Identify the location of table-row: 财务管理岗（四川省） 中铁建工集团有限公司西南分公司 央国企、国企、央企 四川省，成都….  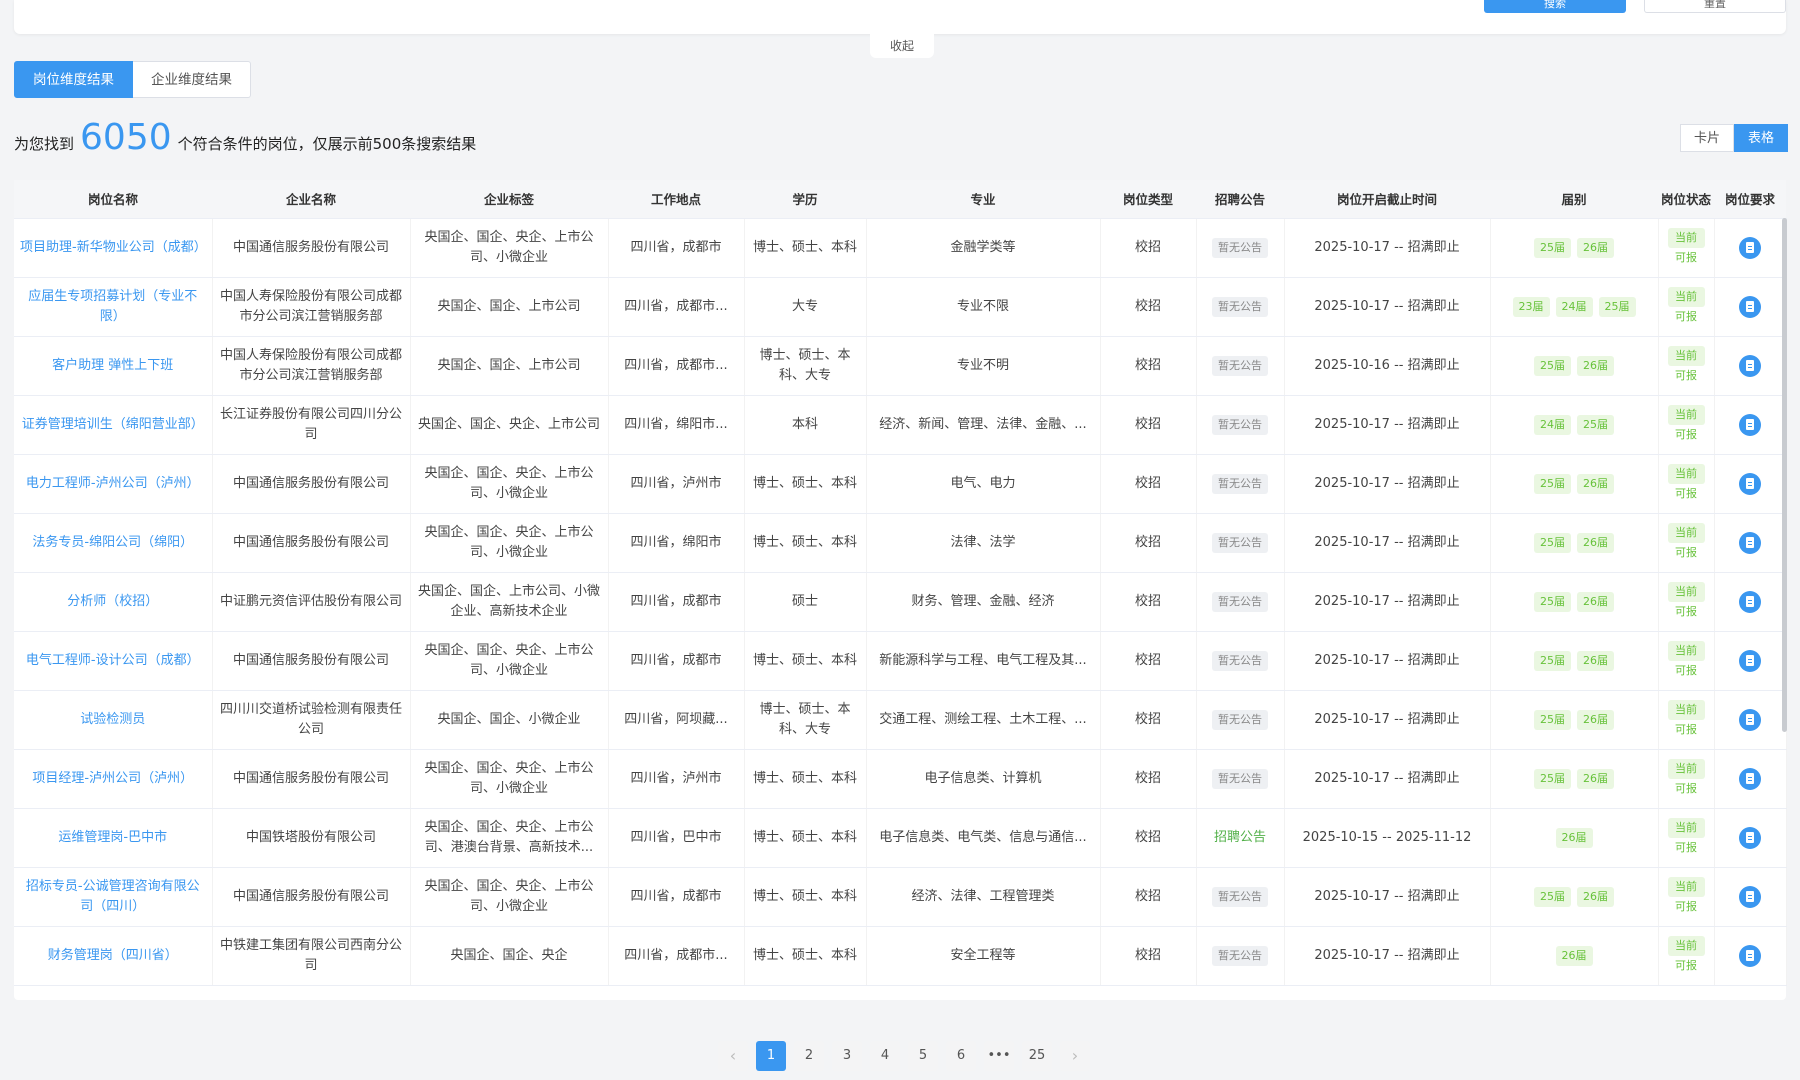
(900, 956).